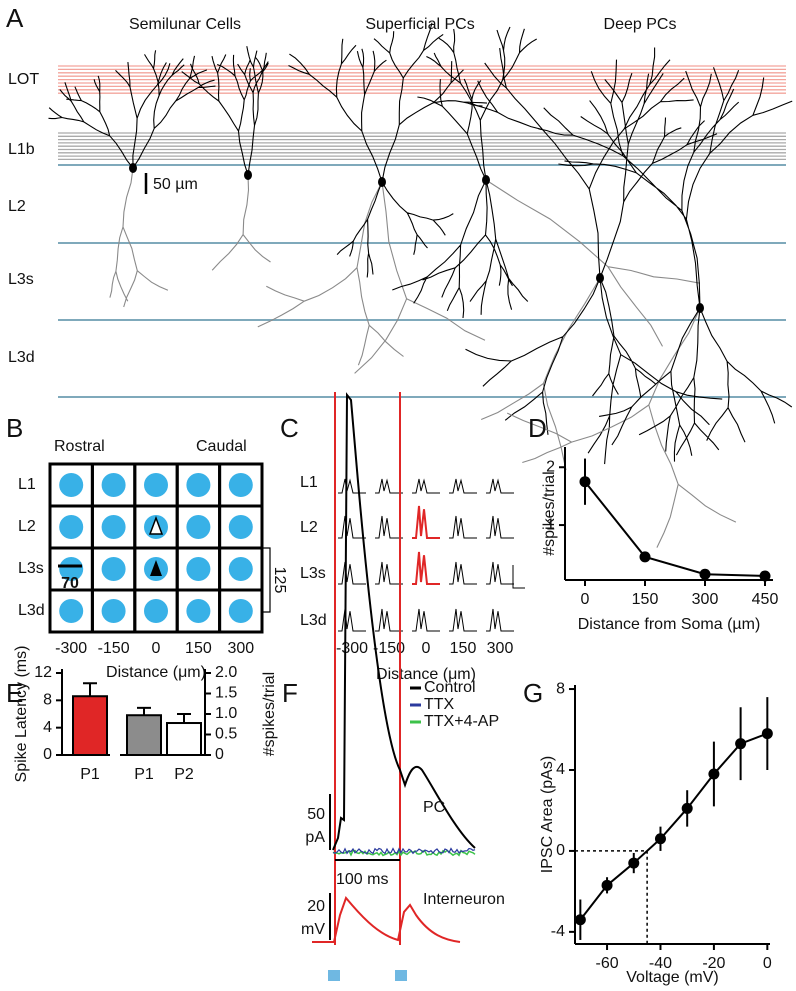  What do you see at coordinates (434, 807) in the screenshot?
I see `trace-label: PC` at bounding box center [434, 807].